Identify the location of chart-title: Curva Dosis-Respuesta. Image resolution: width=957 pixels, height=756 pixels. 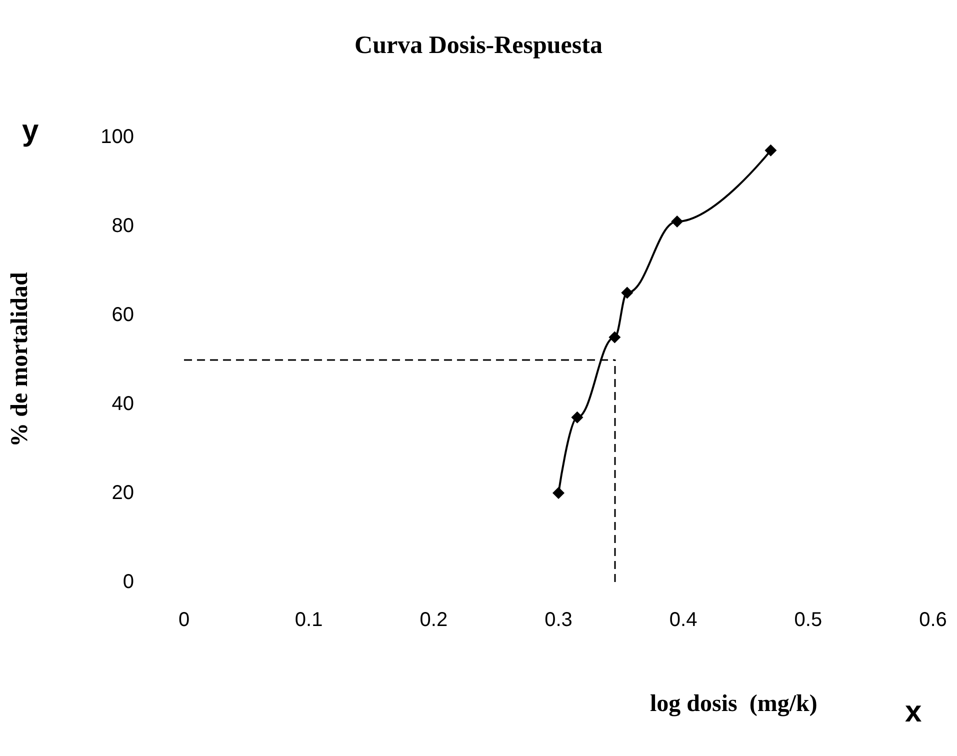
(478, 45).